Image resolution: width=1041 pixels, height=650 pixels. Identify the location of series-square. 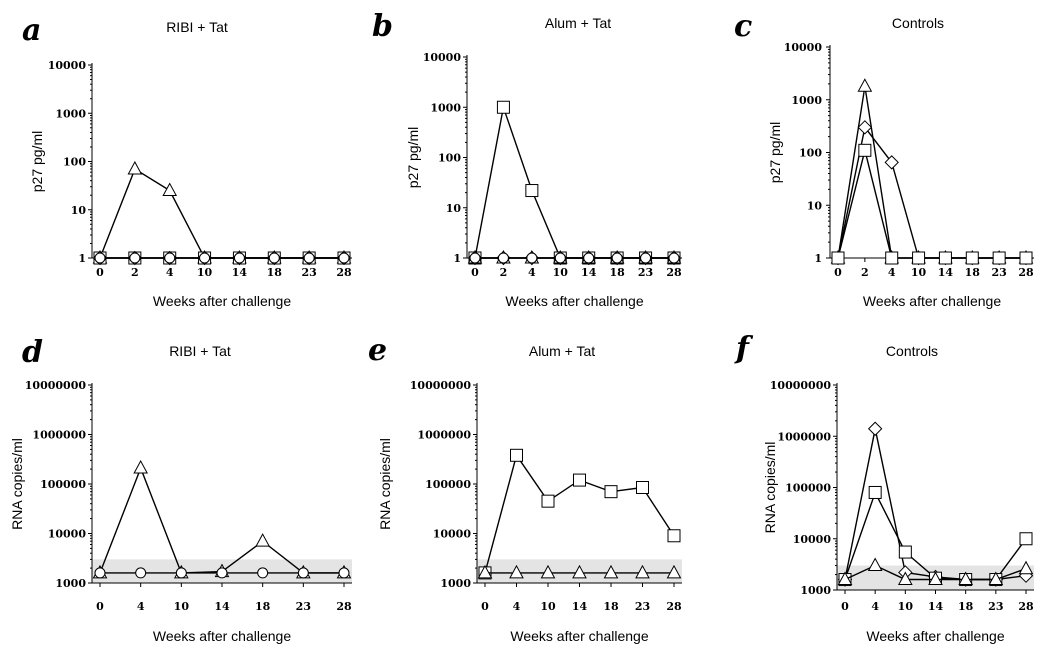
(932, 204).